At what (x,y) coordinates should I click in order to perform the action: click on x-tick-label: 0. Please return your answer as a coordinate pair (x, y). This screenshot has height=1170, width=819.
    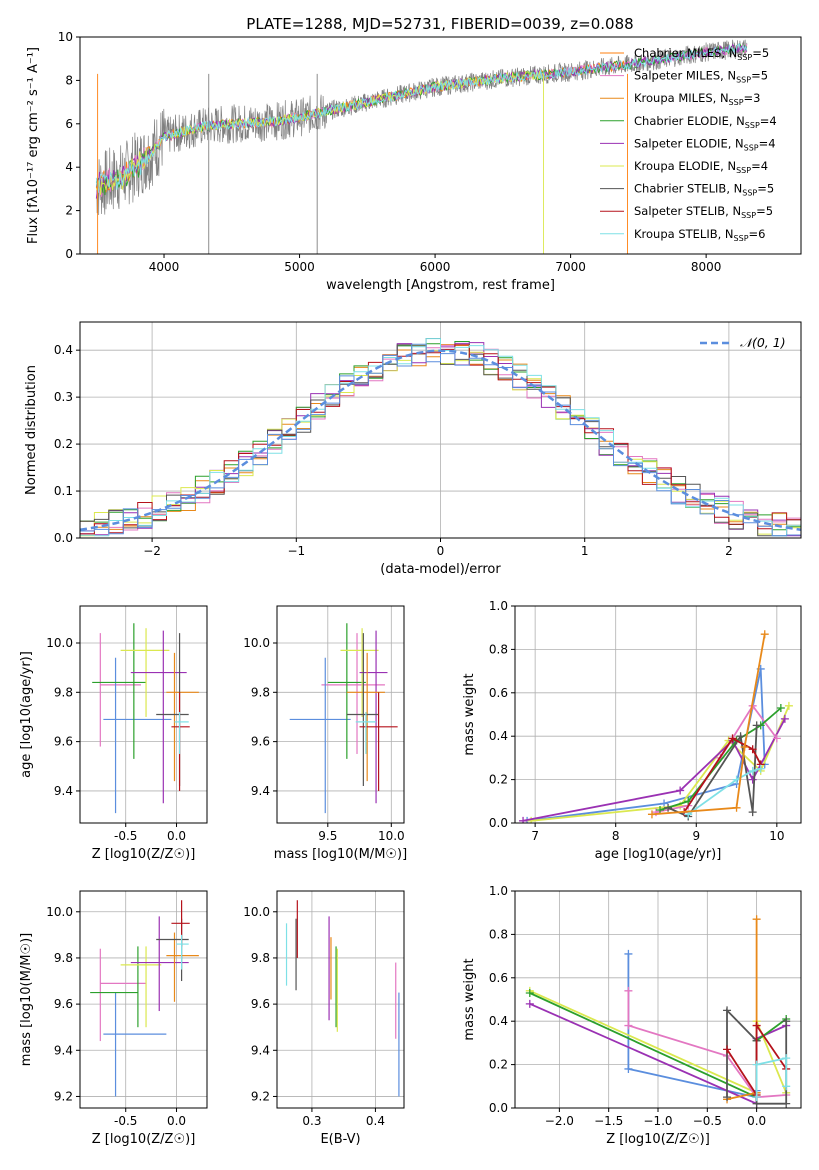
    Looking at the image, I should click on (441, 551).